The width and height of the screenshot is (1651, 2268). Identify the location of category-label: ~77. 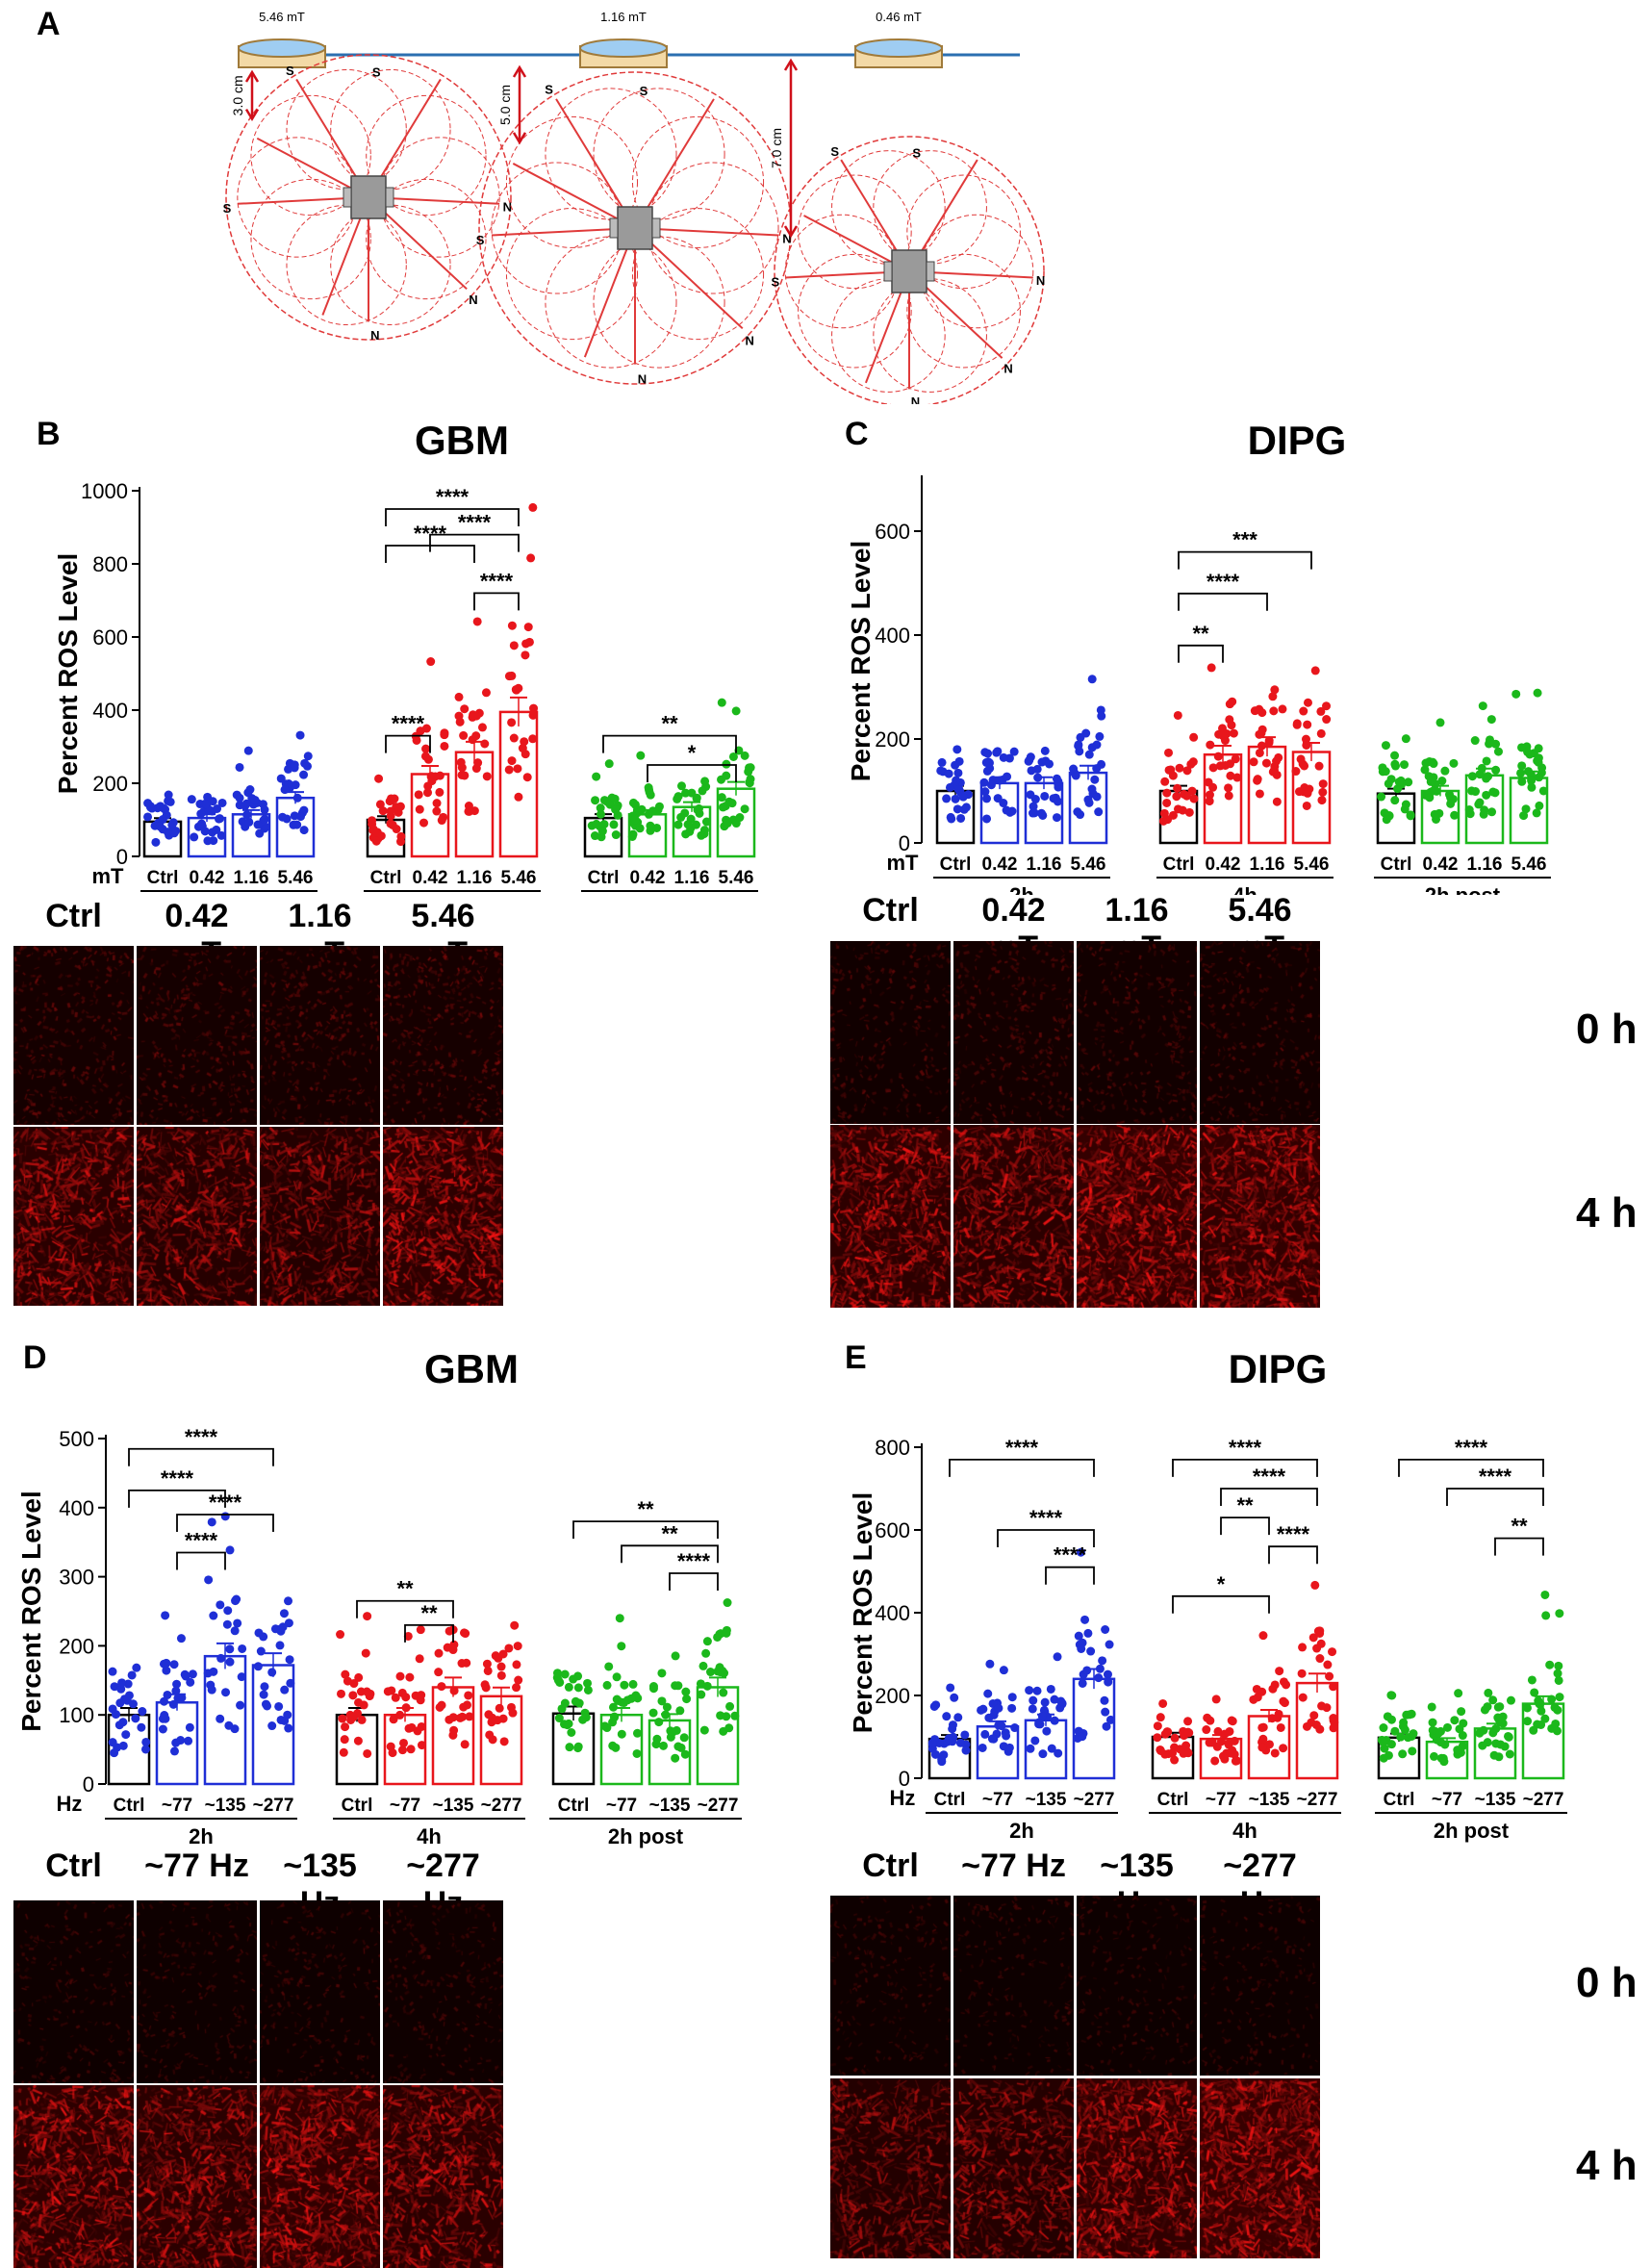
(1447, 1800).